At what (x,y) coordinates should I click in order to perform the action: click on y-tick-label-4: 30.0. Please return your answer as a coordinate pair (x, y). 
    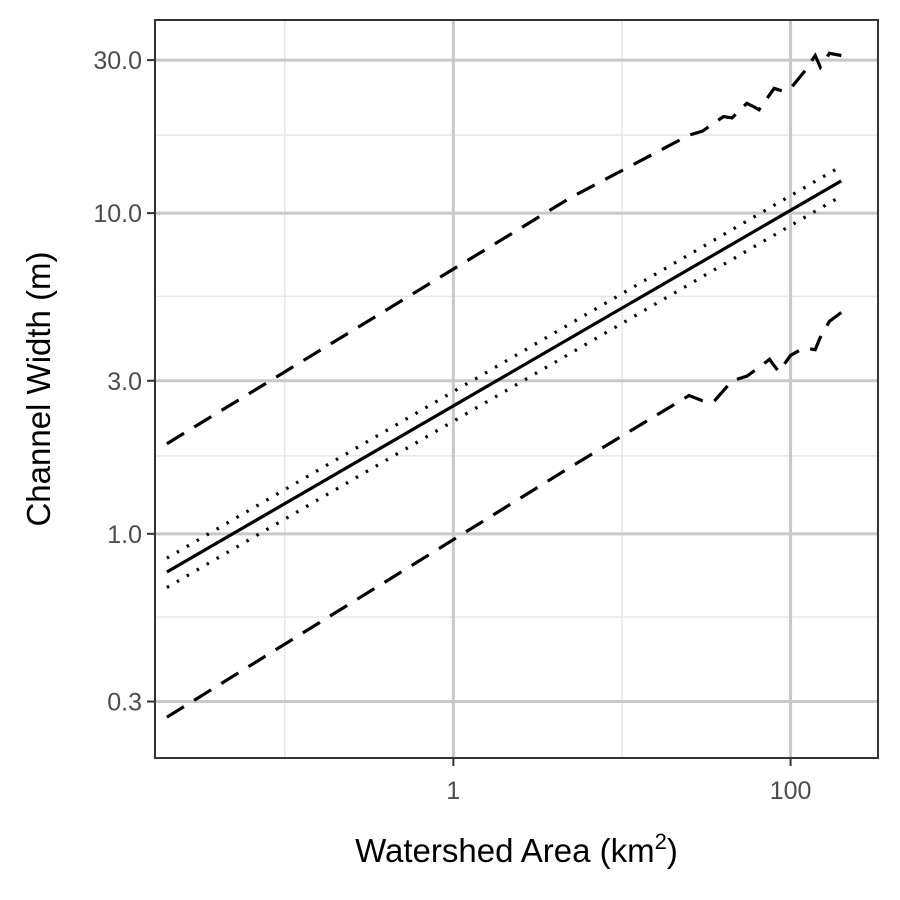
    Looking at the image, I should click on (117, 61).